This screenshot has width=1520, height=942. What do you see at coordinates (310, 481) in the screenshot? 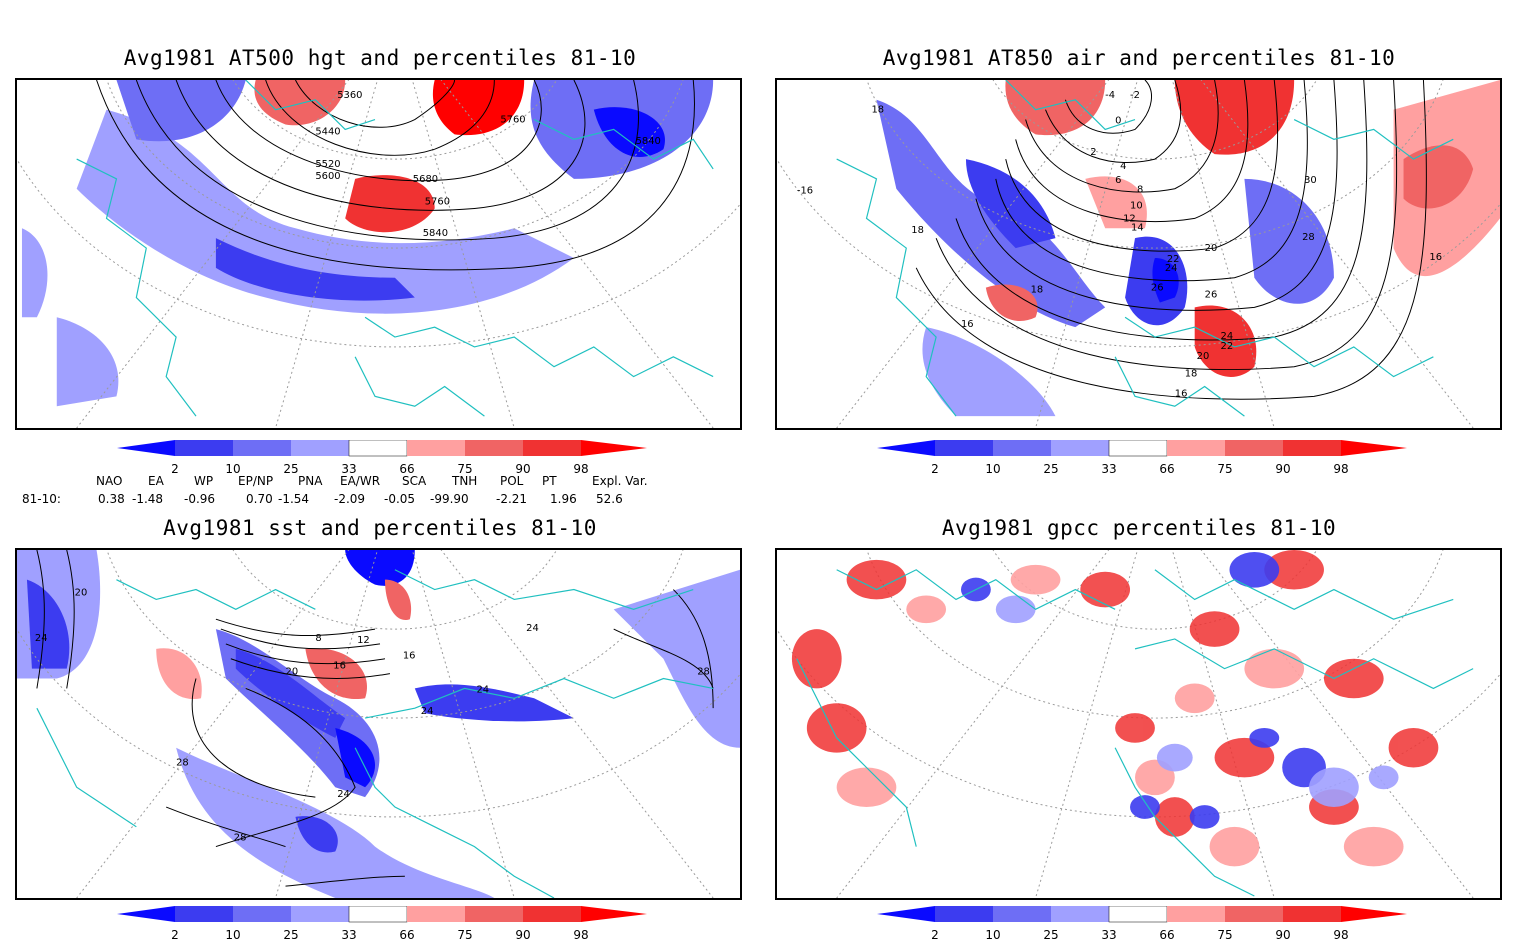
I see `index-header: PNA` at bounding box center [310, 481].